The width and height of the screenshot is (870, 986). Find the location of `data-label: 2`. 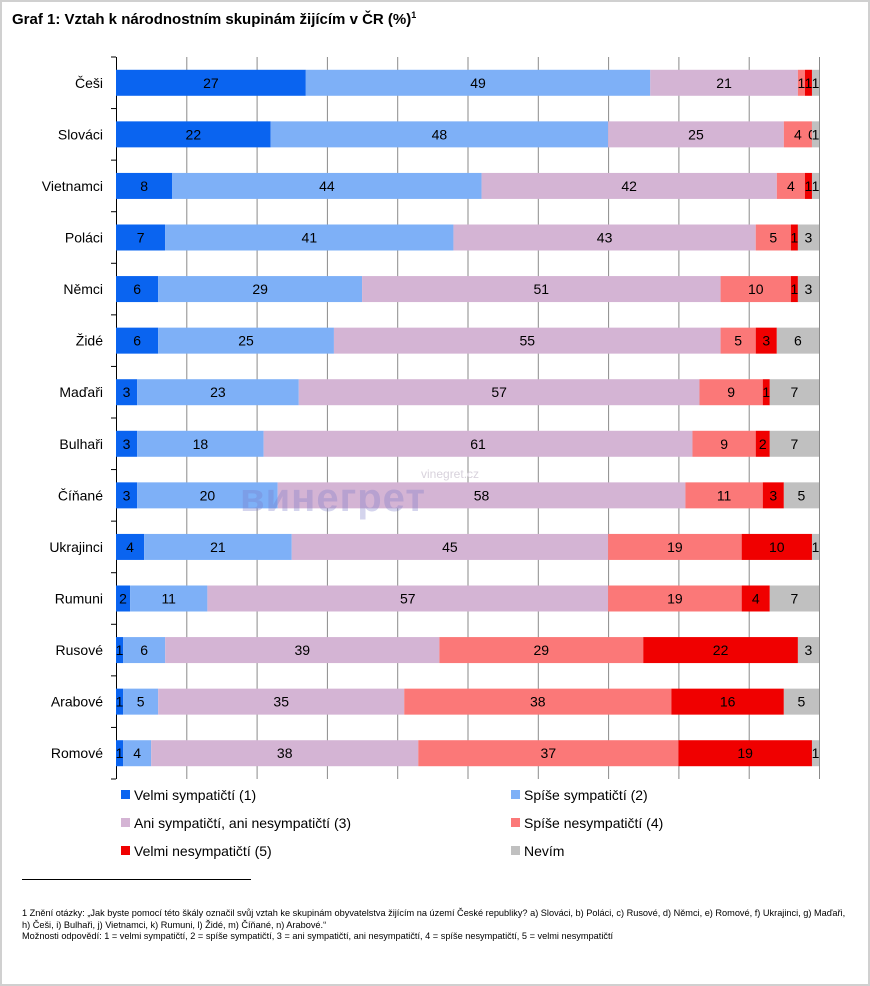

data-label: 2 is located at coordinates (123, 599).